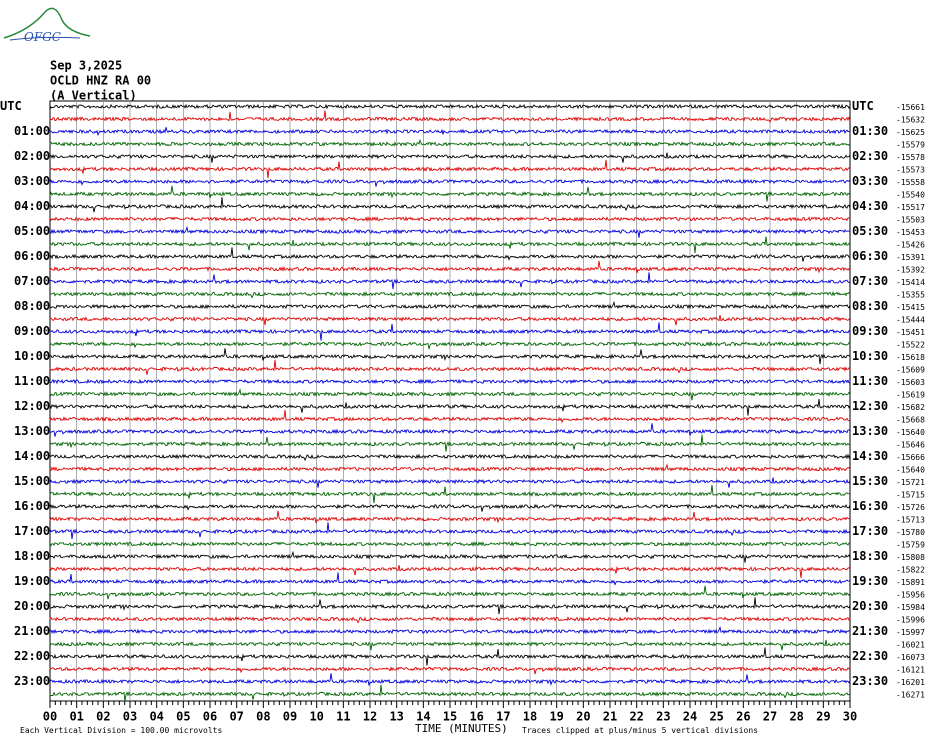  Describe the element at coordinates (32, 631) in the screenshot. I see `left-time-label: 21:00` at that location.